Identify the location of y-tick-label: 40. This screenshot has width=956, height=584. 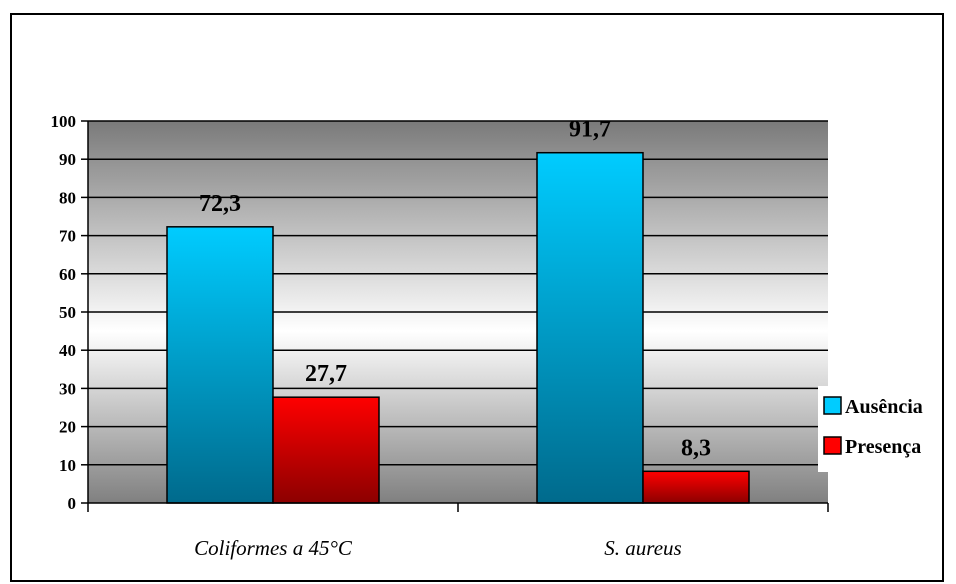
(67, 350).